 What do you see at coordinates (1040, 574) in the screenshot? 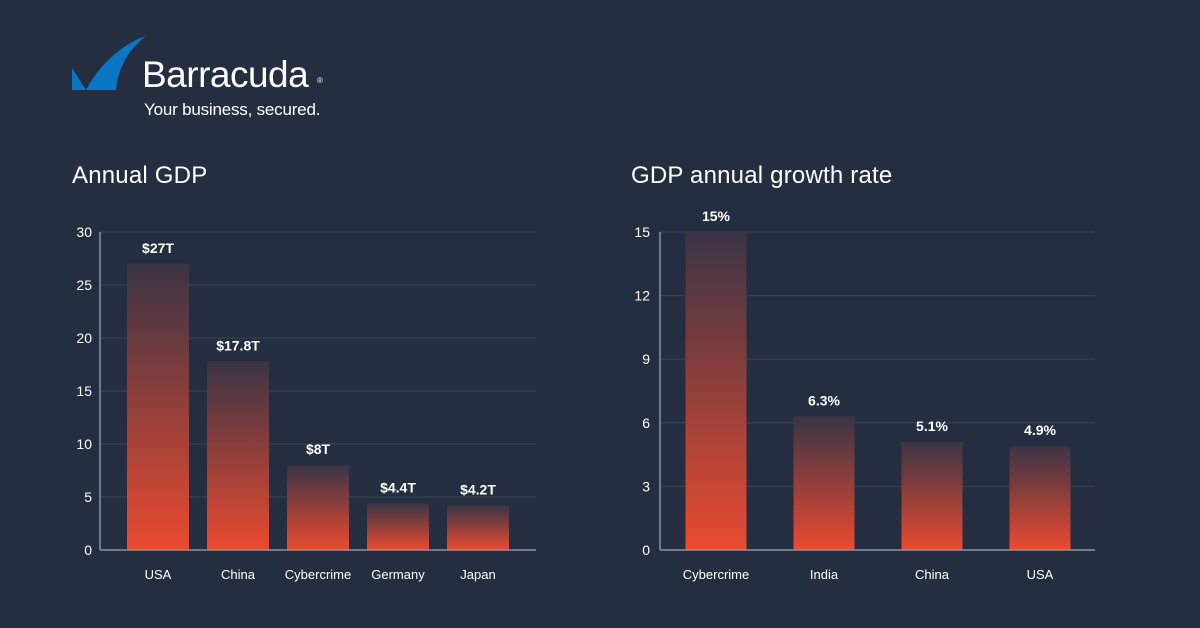
I see `growth-rate-x-tick-label: USA` at bounding box center [1040, 574].